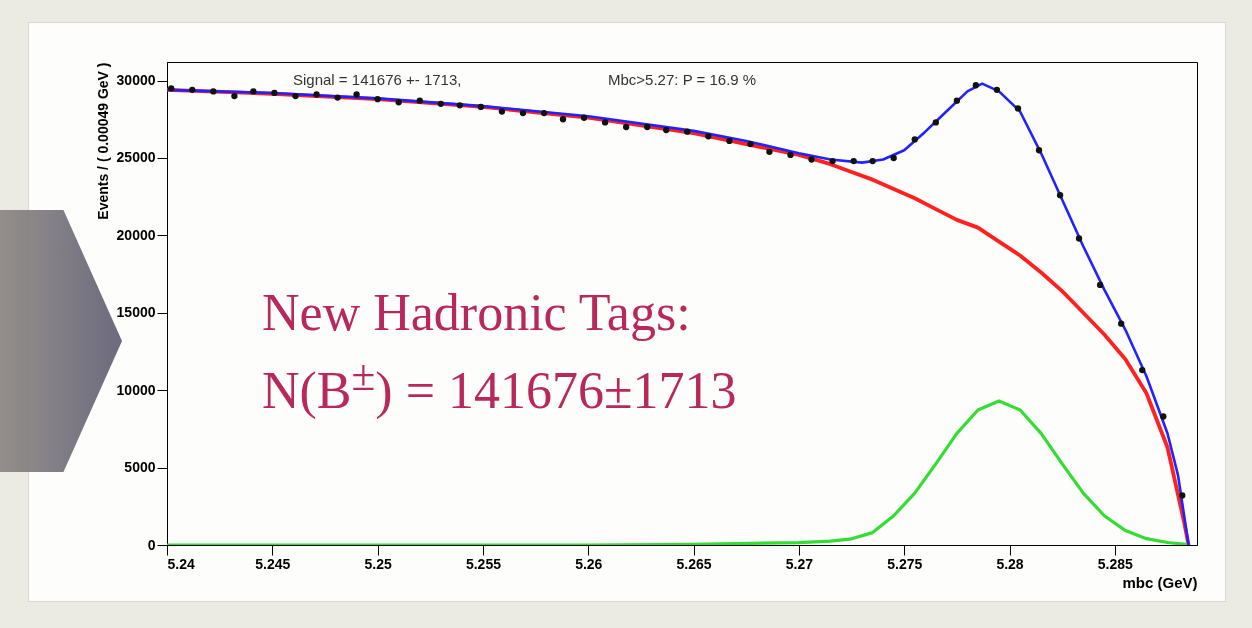 This screenshot has height=628, width=1252. Describe the element at coordinates (799, 563) in the screenshot. I see `x-tick-label: 5.27` at that location.